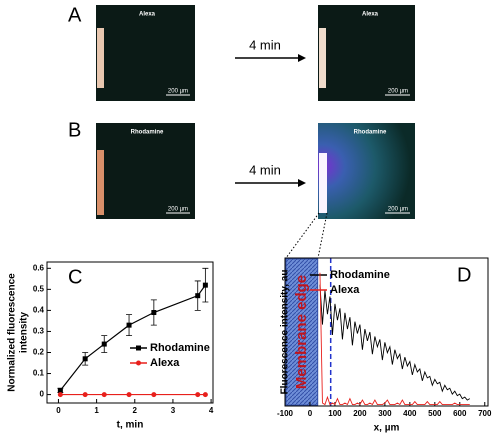 The image size is (492, 438). Describe the element at coordinates (39, 373) in the screenshot. I see `y-tick-label: 0.1` at that location.